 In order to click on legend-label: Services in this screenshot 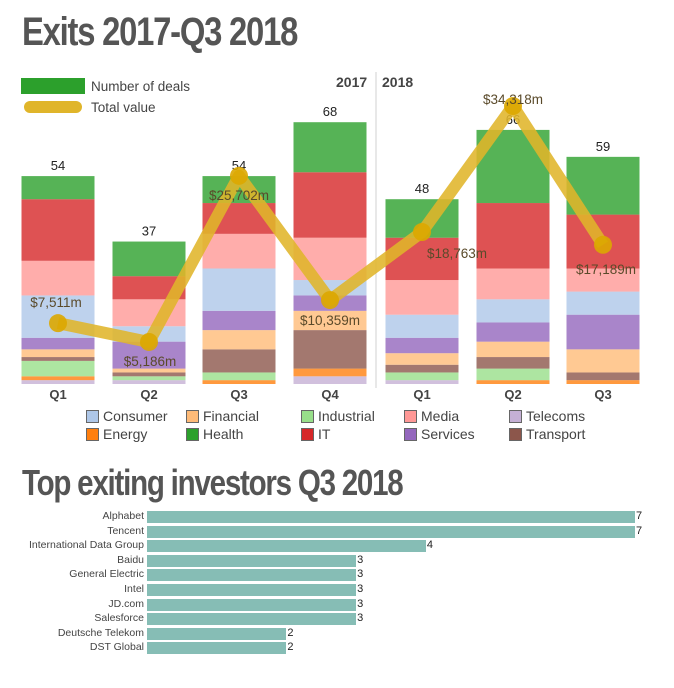, I will do `click(448, 434)`.